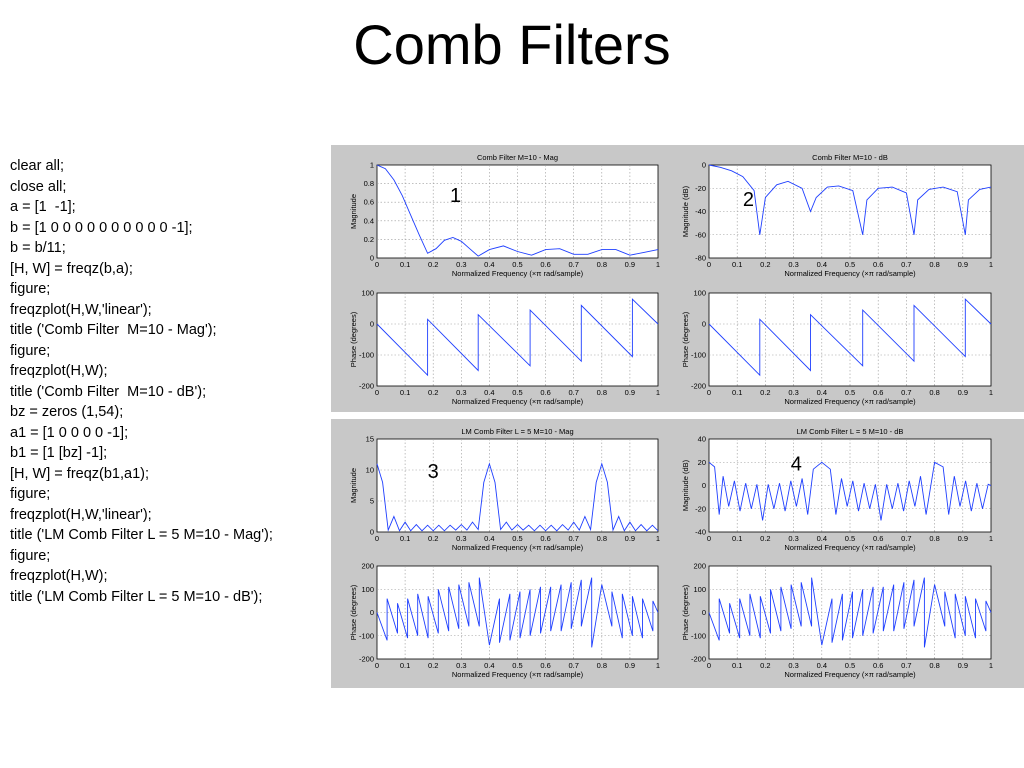  Describe the element at coordinates (43, 207) in the screenshot. I see `code-line: a = [1 -1];` at that location.